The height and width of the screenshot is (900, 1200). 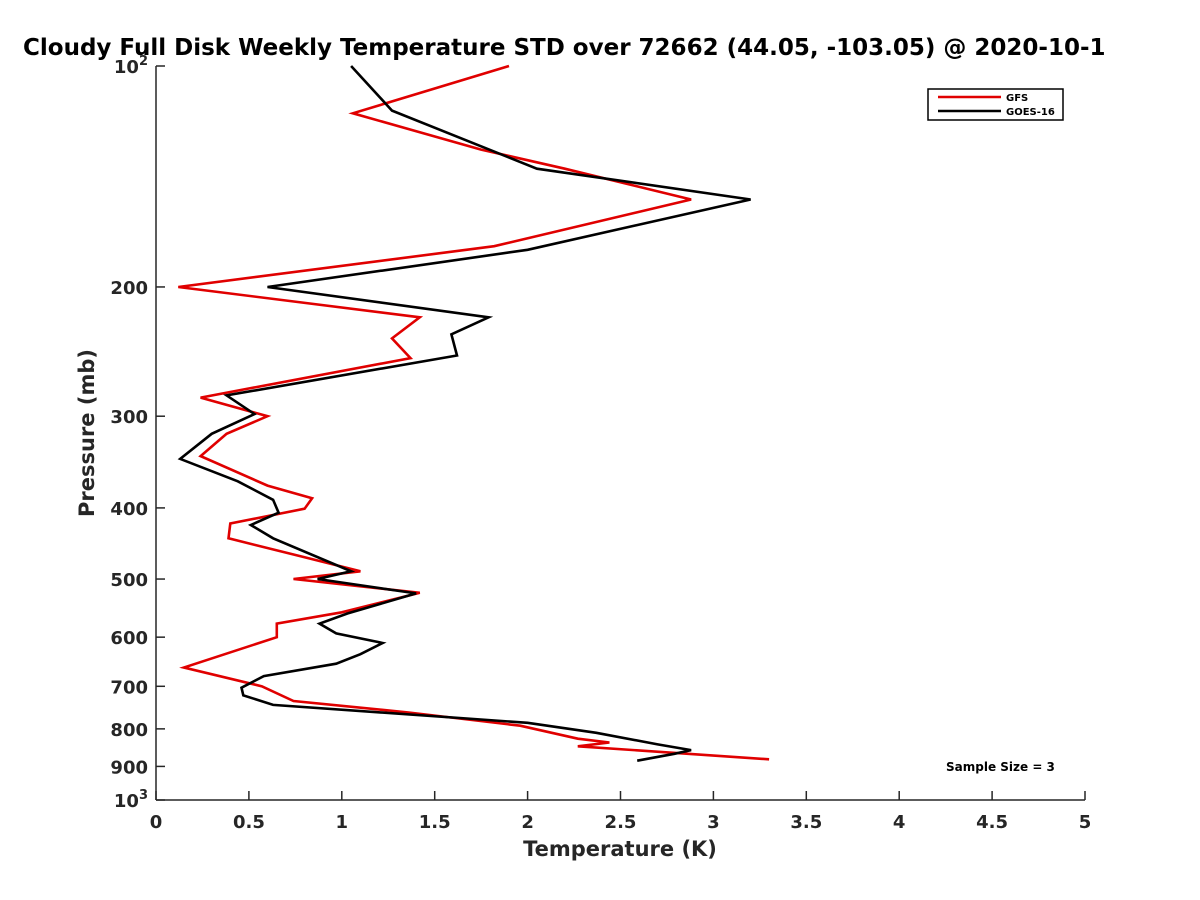 I want to click on y-tick-label: 700, so click(x=129, y=687).